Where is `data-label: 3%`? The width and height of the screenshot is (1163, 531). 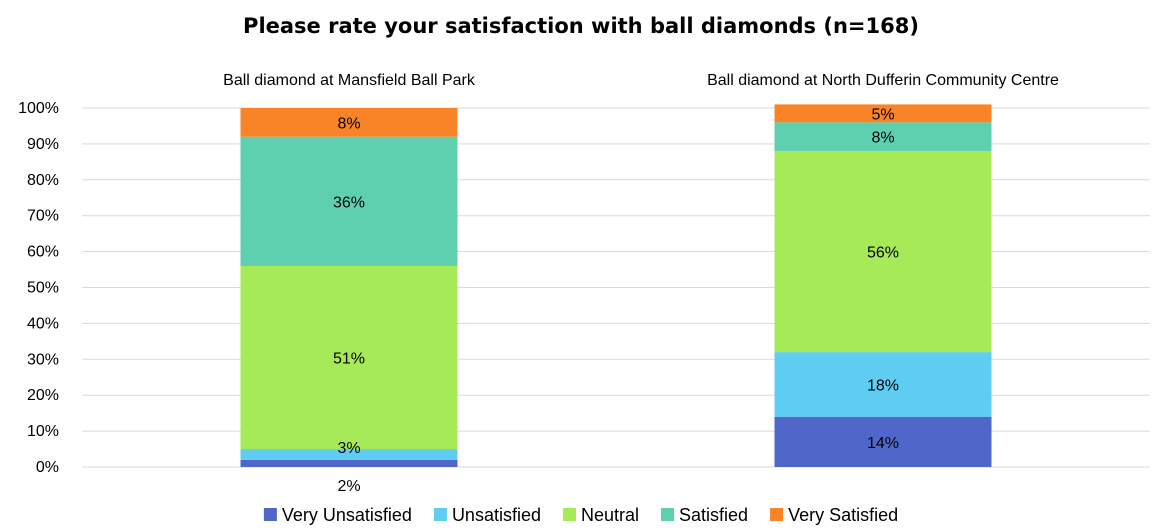
data-label: 3% is located at coordinates (348, 448).